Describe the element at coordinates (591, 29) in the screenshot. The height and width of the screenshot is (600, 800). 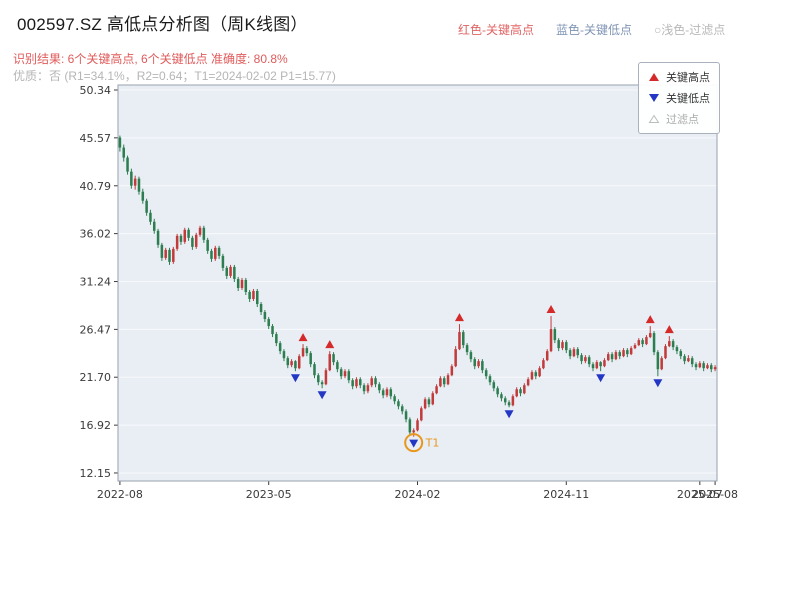
I see `top-legend: 红色-关键高点 蓝色-关键低点 ○浅色-过滤点` at that location.